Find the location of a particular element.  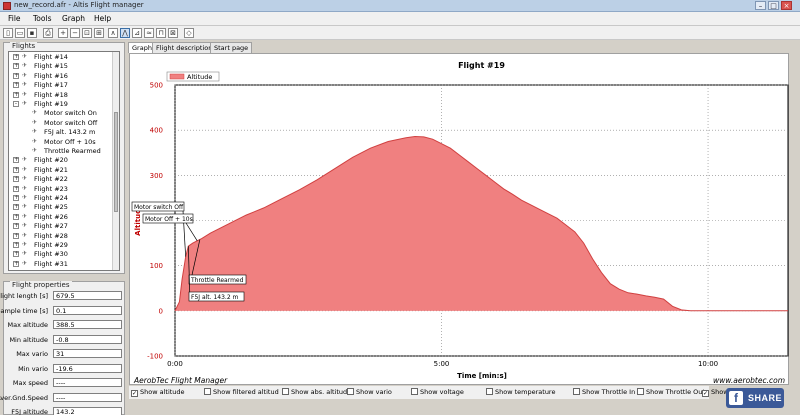

minimize-button: – is located at coordinates (760, 5).